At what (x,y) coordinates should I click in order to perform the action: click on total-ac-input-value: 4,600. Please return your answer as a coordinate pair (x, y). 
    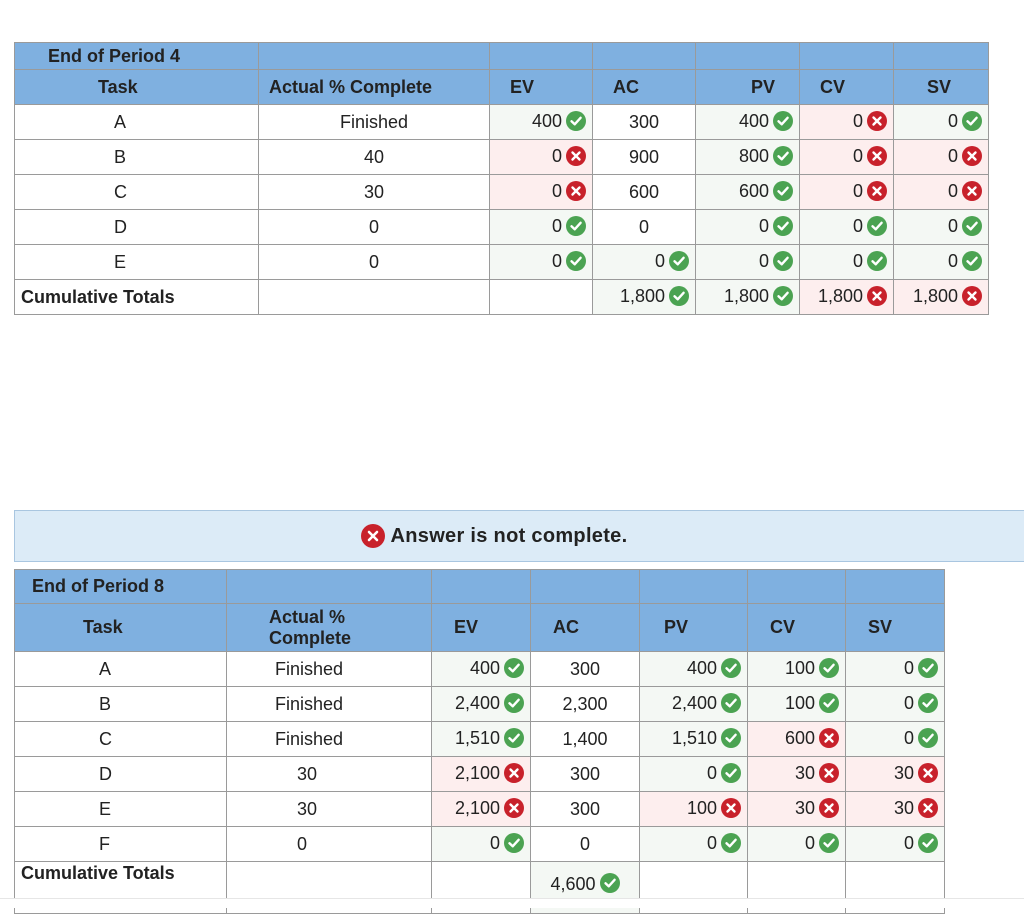
    Looking at the image, I should click on (573, 884).